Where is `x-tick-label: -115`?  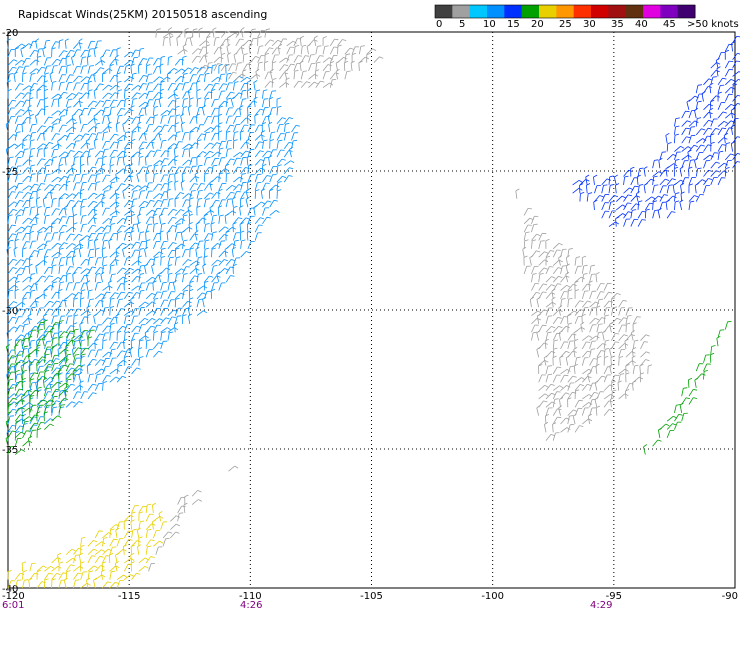 x-tick-label: -115 is located at coordinates (129, 596).